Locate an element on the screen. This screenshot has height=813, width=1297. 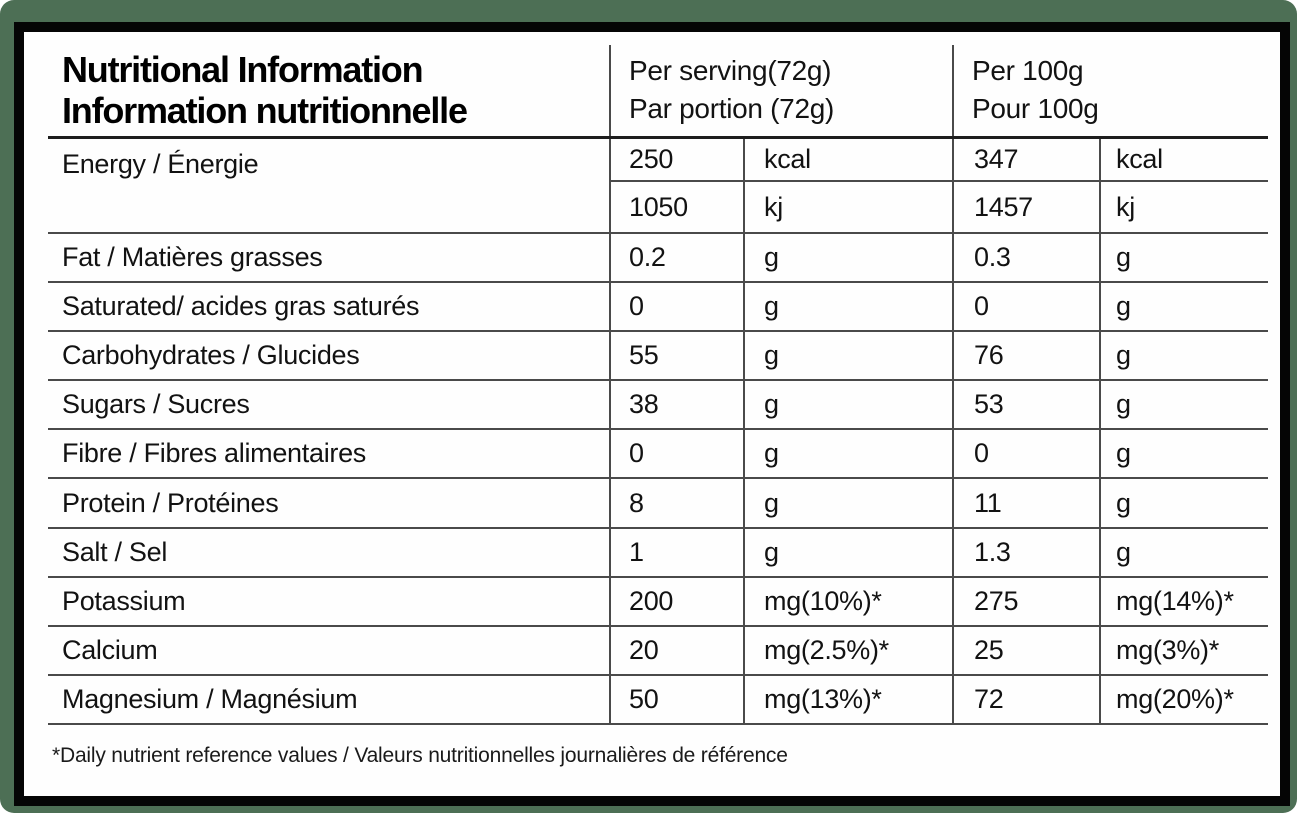
energy-kj-serving-unit: kj is located at coordinates (848, 207).